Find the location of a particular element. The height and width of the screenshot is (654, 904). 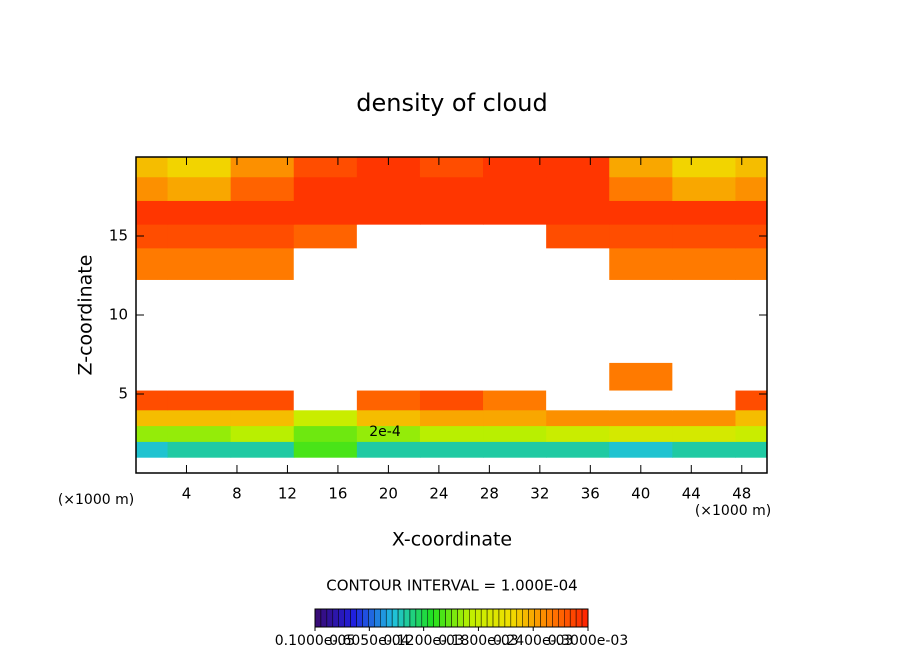

x-tick-label: 20 is located at coordinates (388, 494).